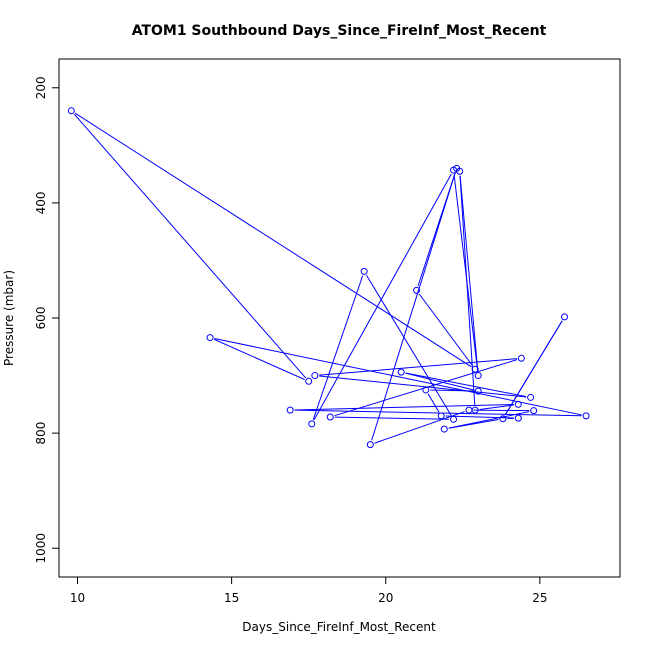 The width and height of the screenshot is (650, 650). I want to click on y-tick-label: 400, so click(41, 202).